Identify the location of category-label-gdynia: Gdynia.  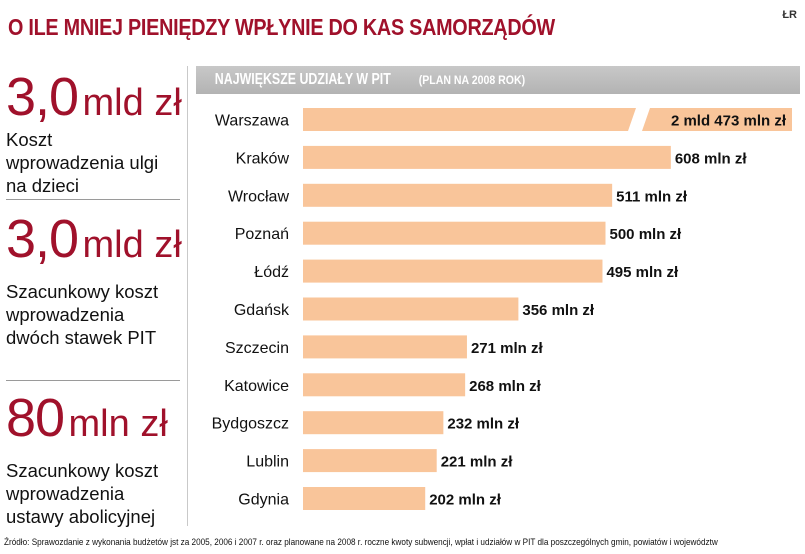
(263, 500).